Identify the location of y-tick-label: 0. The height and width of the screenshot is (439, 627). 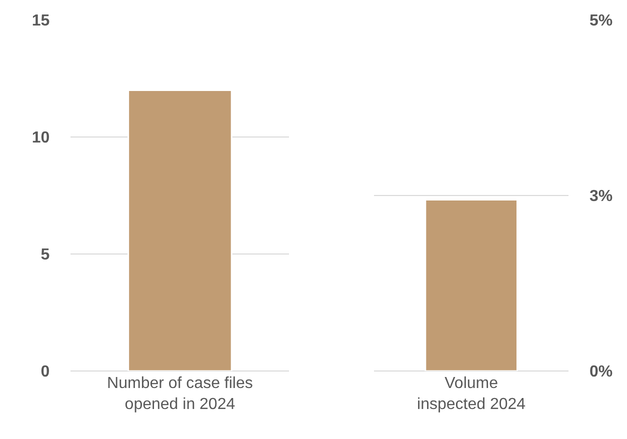
(45, 372).